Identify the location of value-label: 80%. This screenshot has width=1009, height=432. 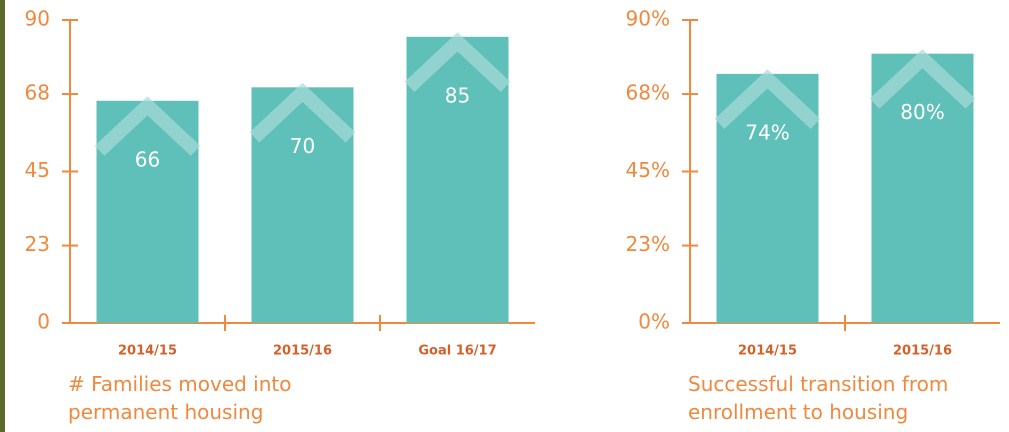
(922, 112).